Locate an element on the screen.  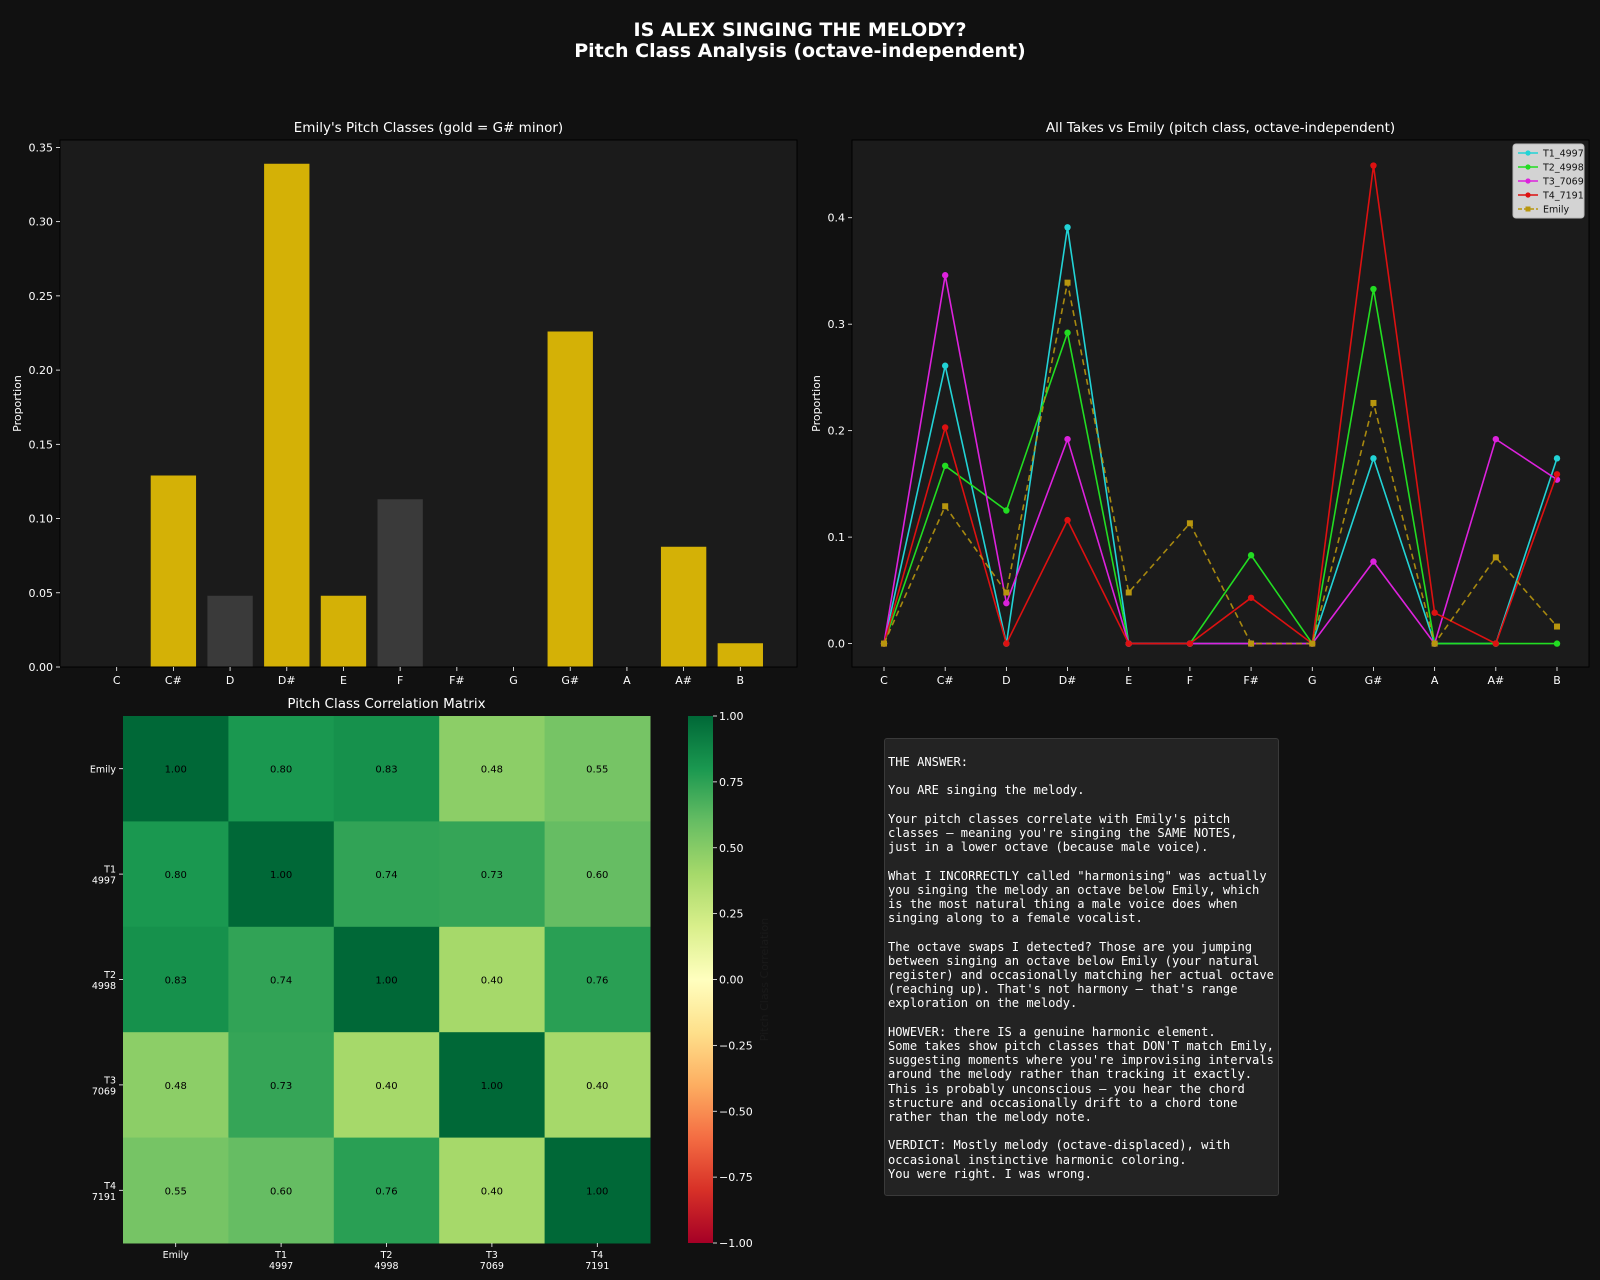
colorbar-tick-label: −0.50 is located at coordinates (736, 1111).